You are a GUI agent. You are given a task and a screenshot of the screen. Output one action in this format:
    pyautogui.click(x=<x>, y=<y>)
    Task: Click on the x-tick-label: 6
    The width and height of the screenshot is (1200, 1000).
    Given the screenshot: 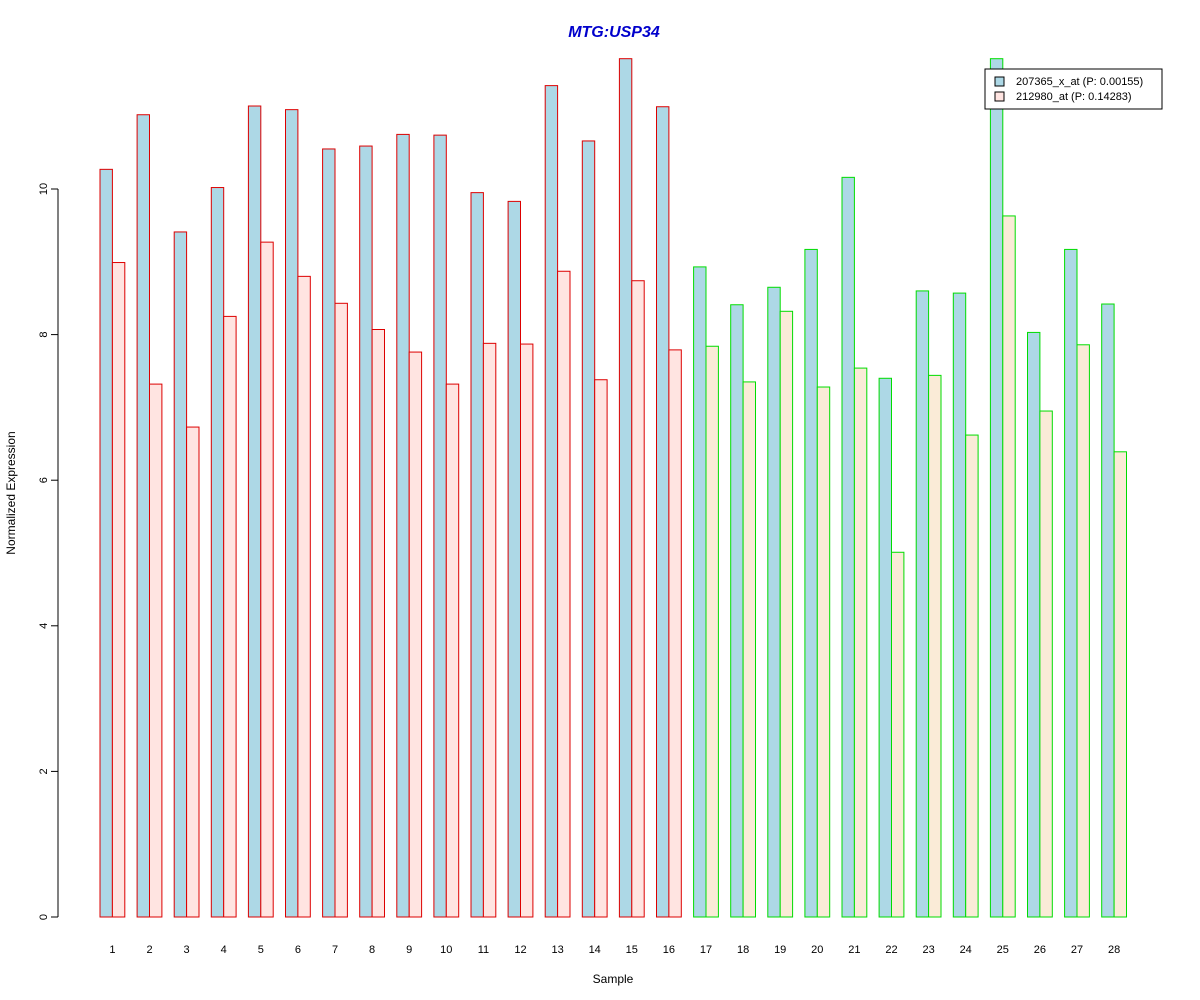 What is the action you would take?
    pyautogui.click(x=298, y=950)
    